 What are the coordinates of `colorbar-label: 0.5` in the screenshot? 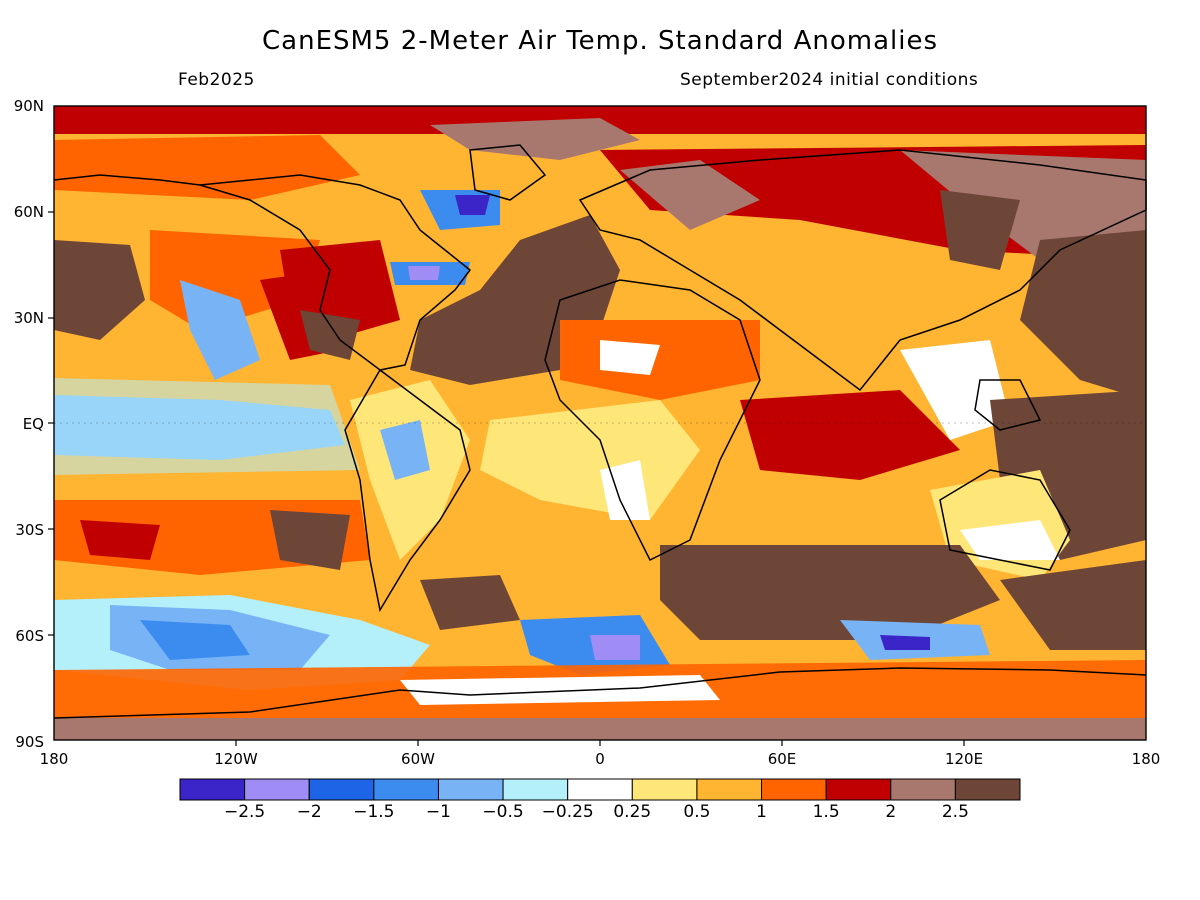 It's located at (697, 812).